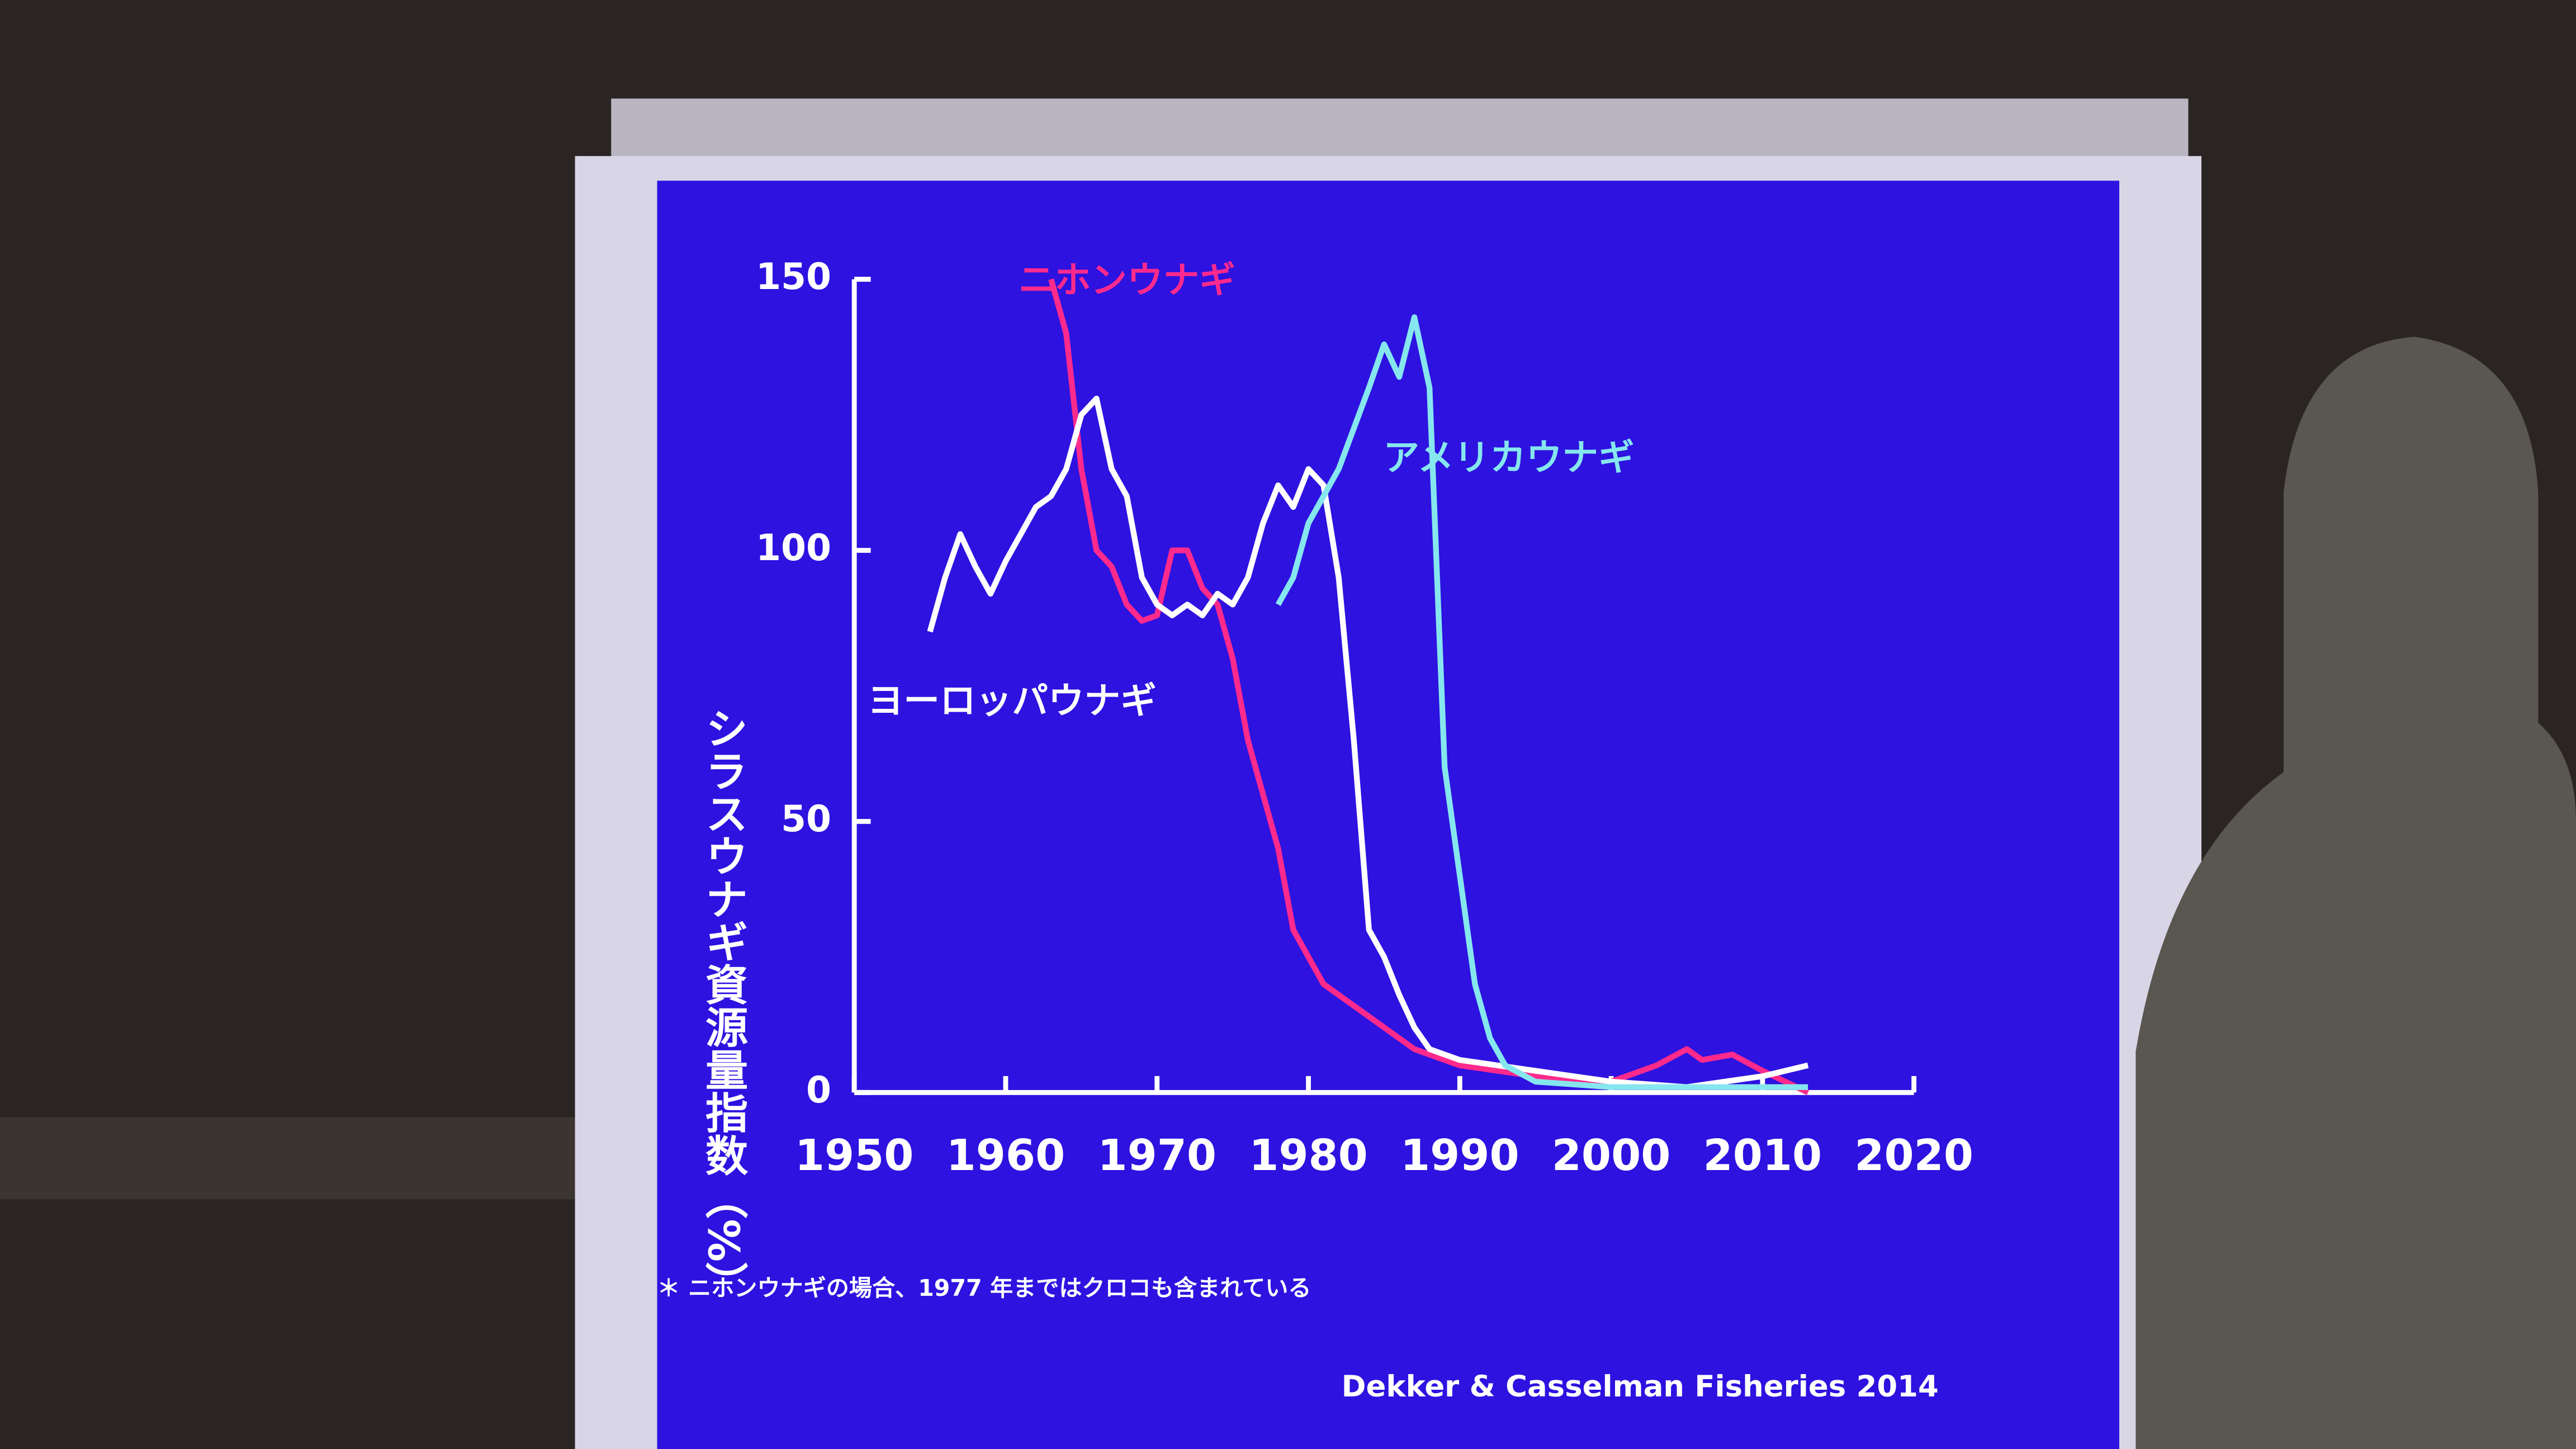  I want to click on series-line, so click(1541, 702).